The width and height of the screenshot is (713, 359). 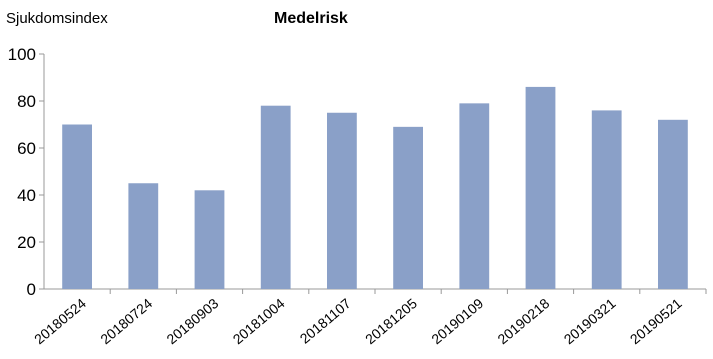 I want to click on x-tick-label: 20180524, so click(x=60, y=321).